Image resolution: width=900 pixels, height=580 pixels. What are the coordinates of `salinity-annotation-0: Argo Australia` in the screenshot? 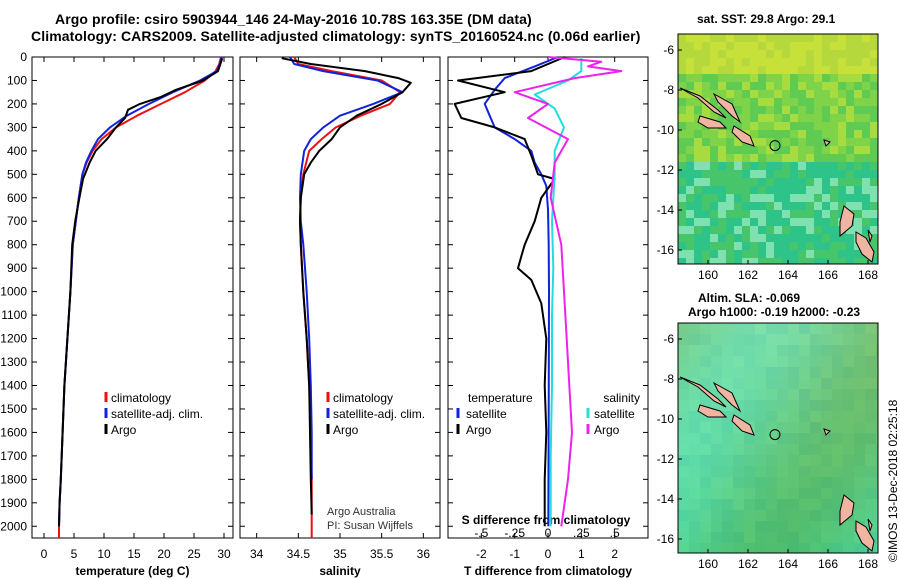 It's located at (361, 512).